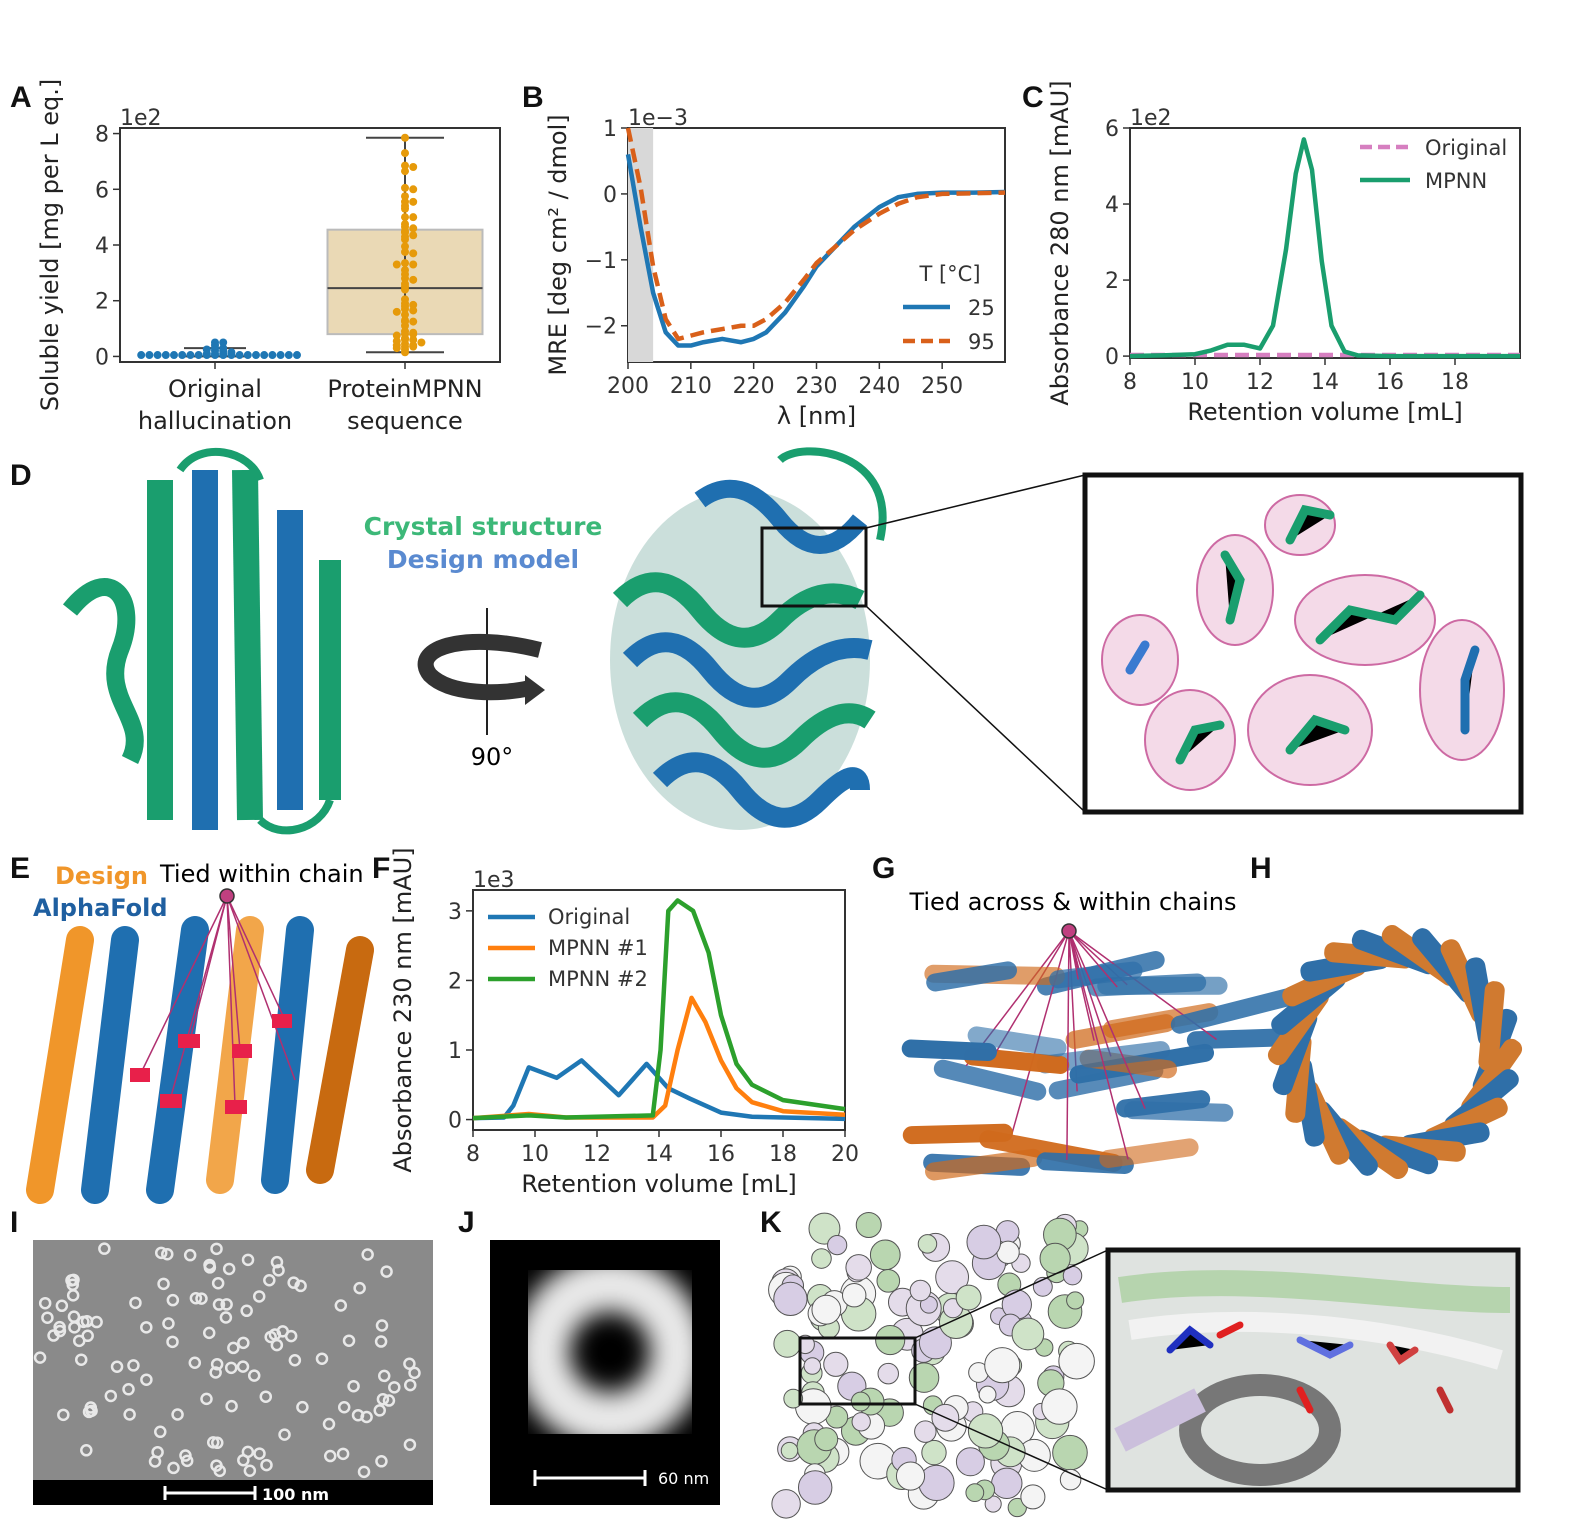  I want to click on panel-label-k: K, so click(771, 1222).